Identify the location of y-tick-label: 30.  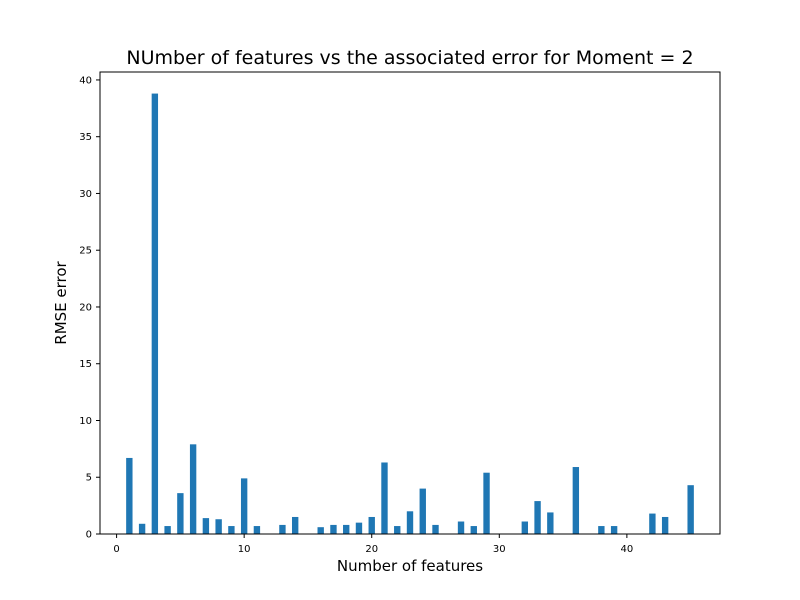
(85, 194).